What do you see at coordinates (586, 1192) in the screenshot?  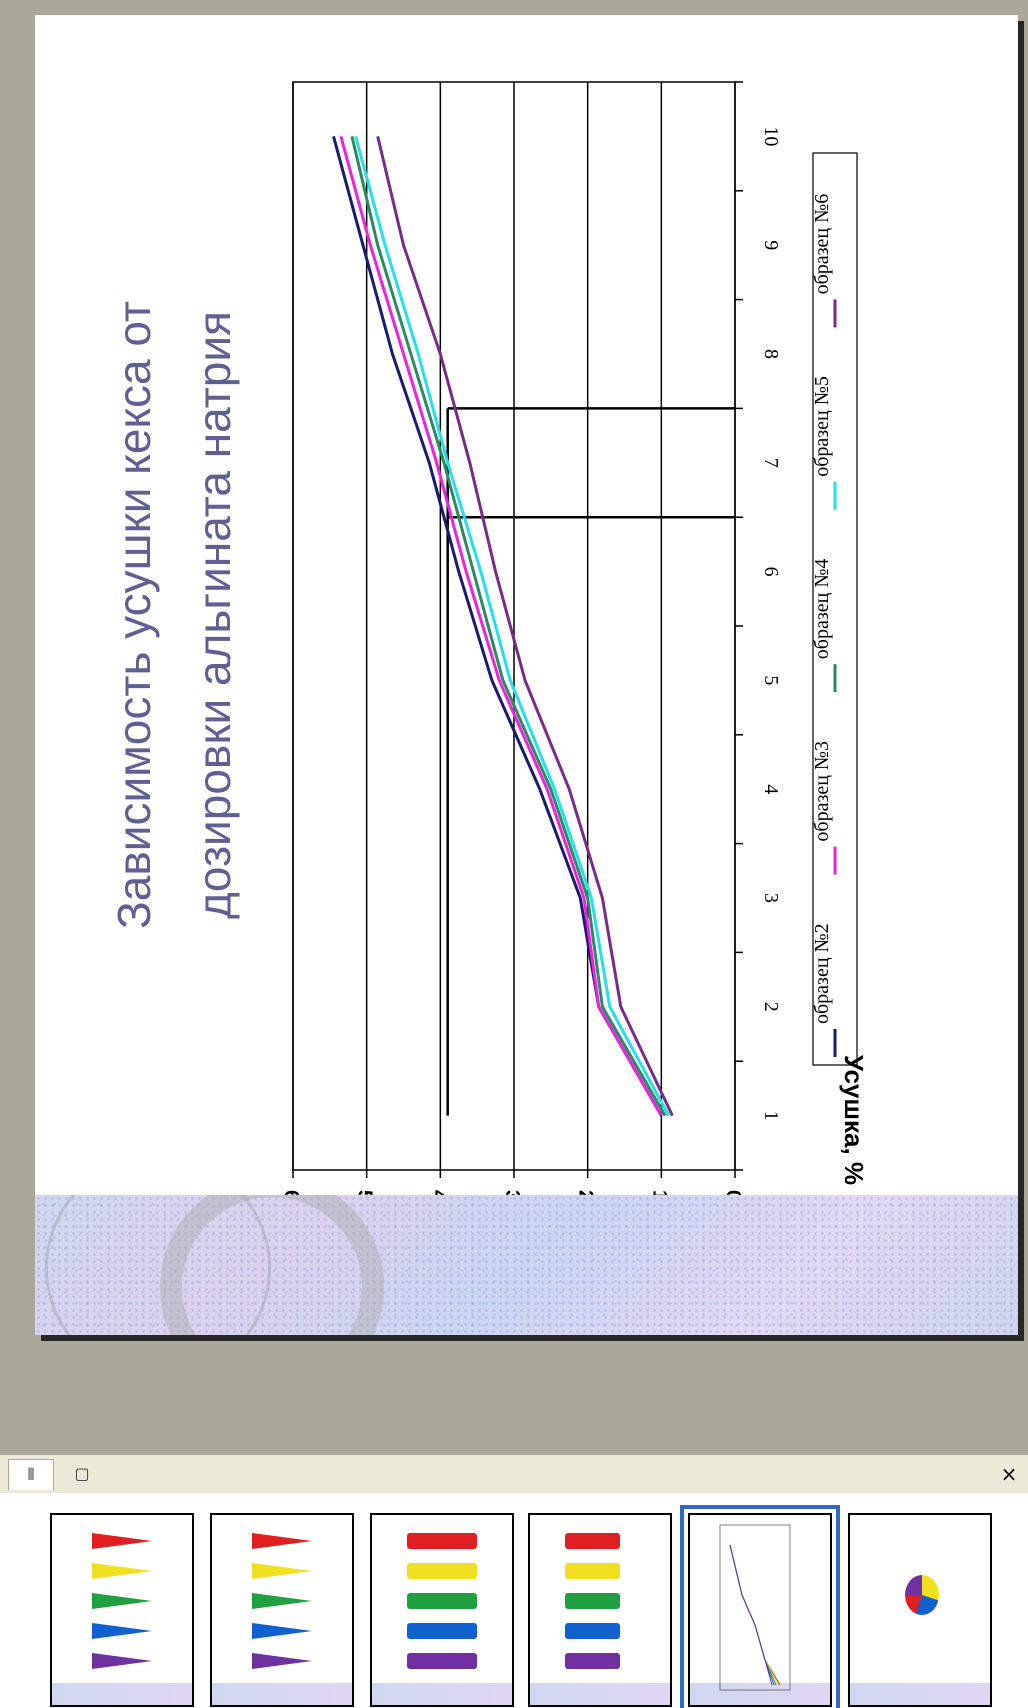 I see `y-tick-label: 2` at bounding box center [586, 1192].